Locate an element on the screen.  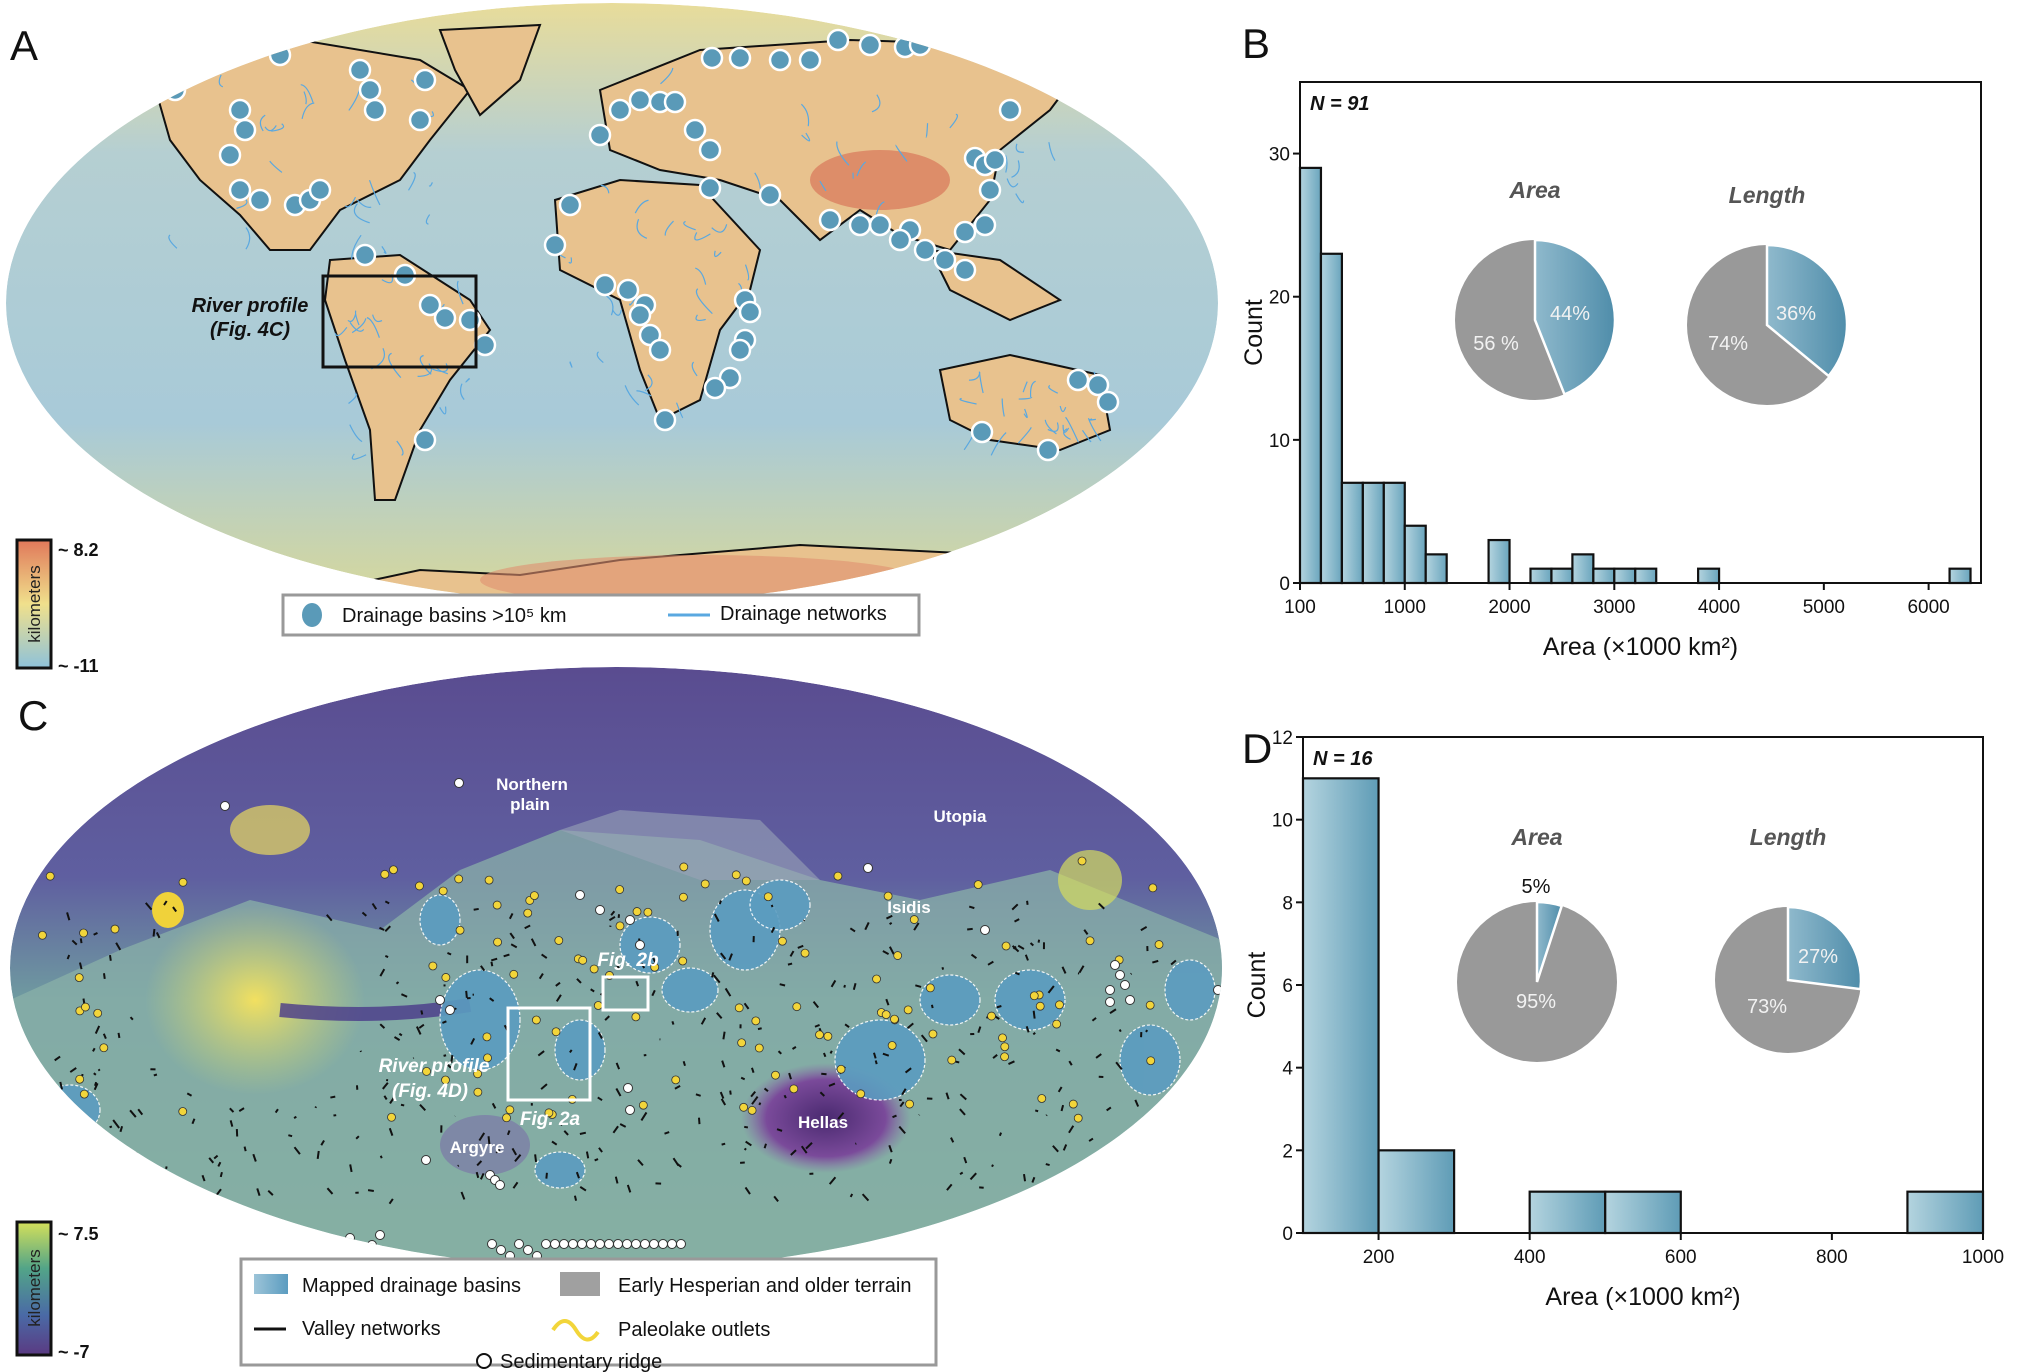
x-tick-label: 4000 is located at coordinates (1719, 607).